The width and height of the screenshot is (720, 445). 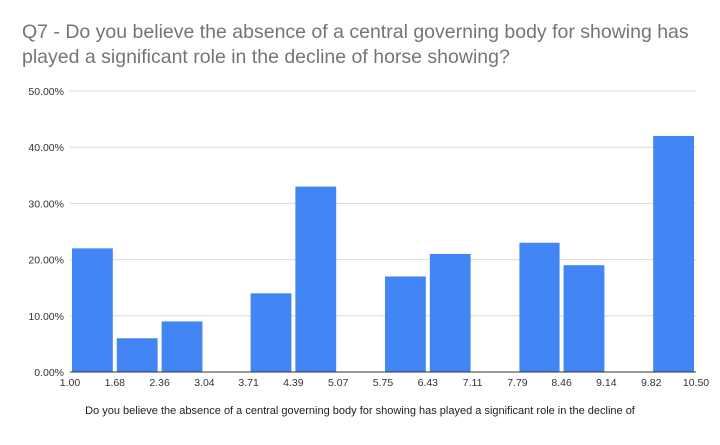 What do you see at coordinates (473, 383) in the screenshot?
I see `x-tick-label: 7.11` at bounding box center [473, 383].